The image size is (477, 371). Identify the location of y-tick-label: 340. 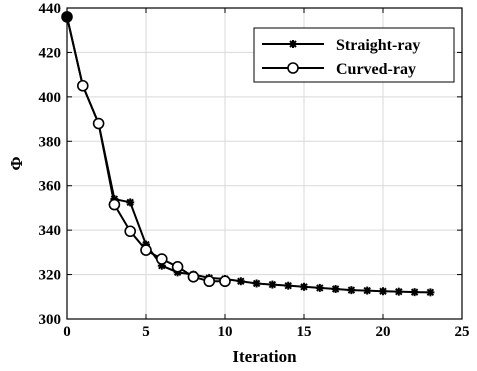
(50, 231).